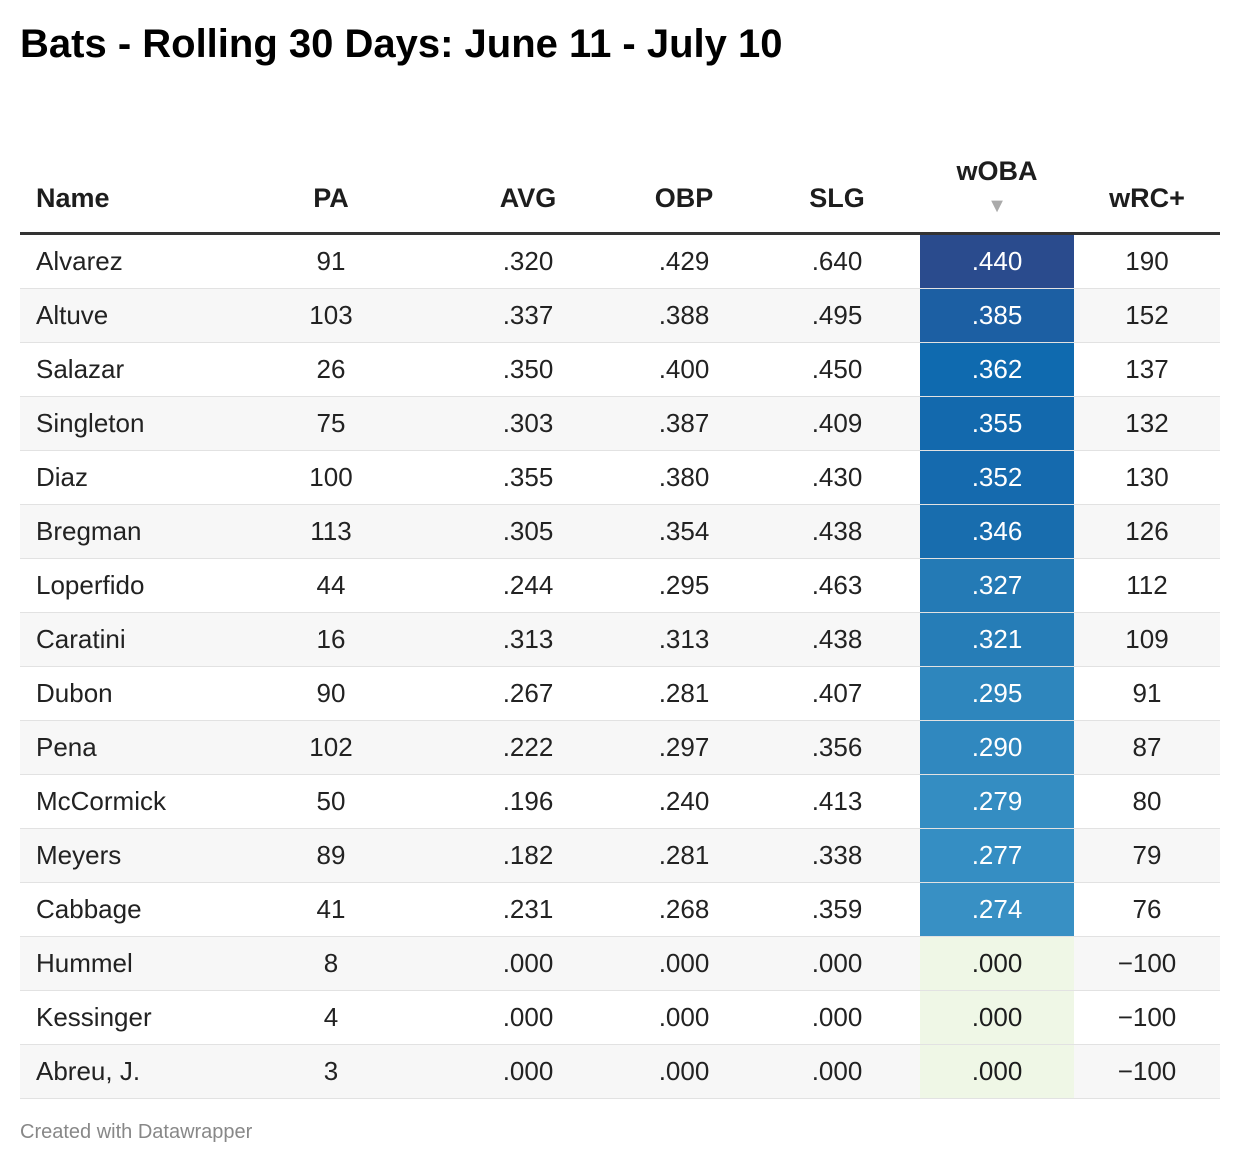 Image resolution: width=1240 pixels, height=1166 pixels. I want to click on cell-pa: 8, so click(331, 963).